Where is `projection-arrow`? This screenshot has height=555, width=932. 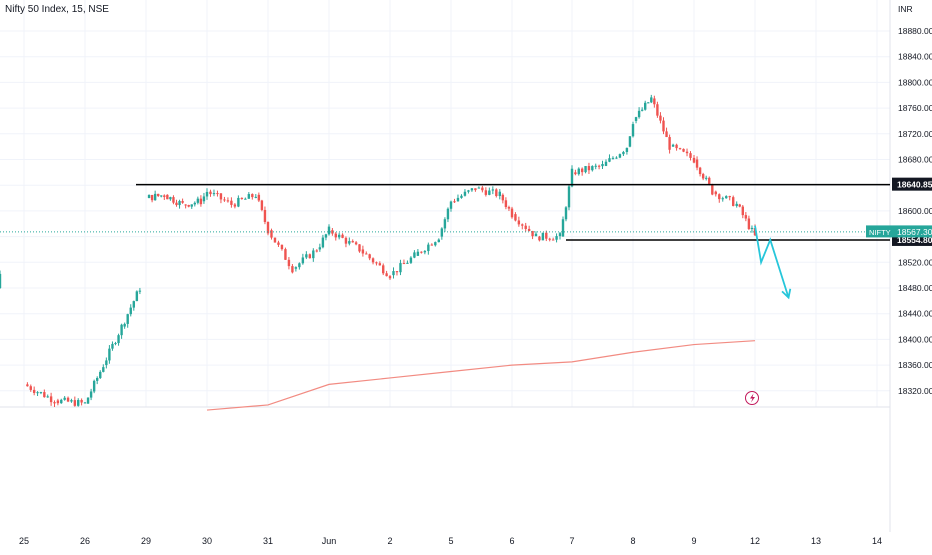
projection-arrow is located at coordinates (773, 262).